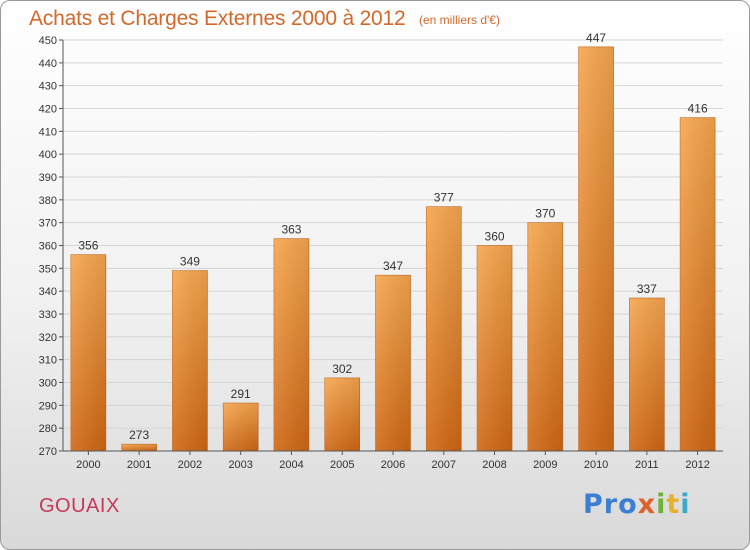 This screenshot has width=750, height=550. Describe the element at coordinates (393, 266) in the screenshot. I see `data-label-2006: 347` at that location.